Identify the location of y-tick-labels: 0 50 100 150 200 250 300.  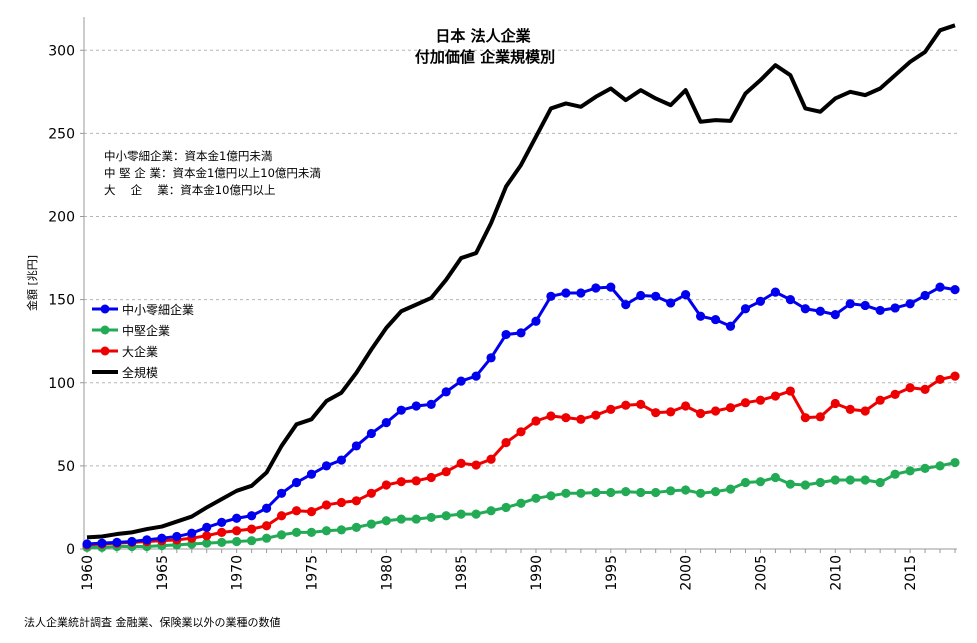
(66, 300).